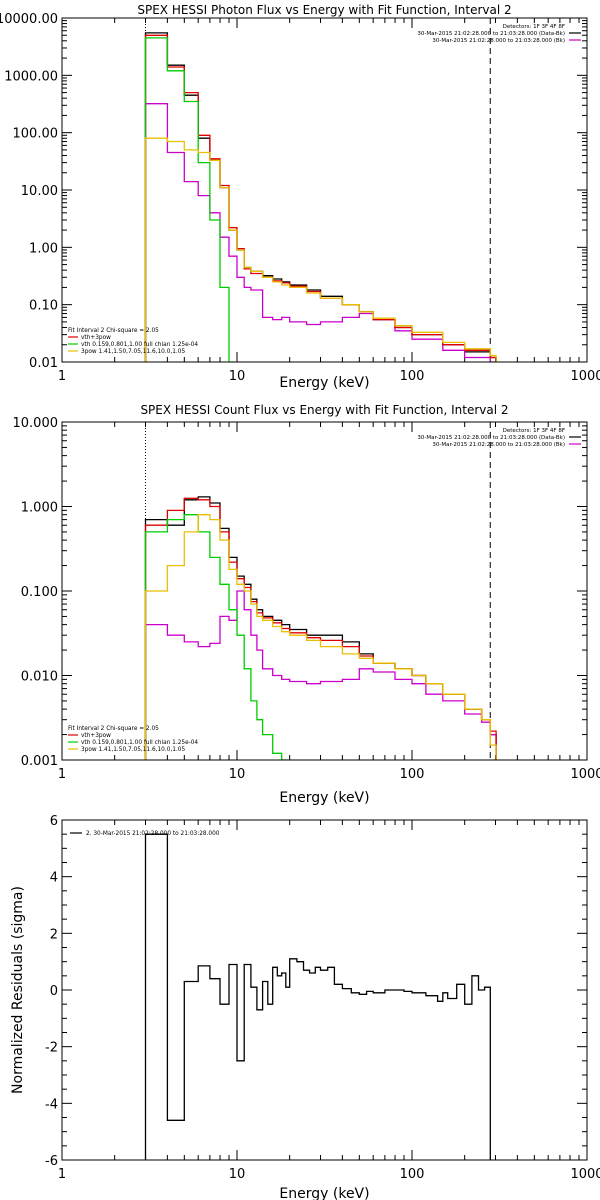 The image size is (600, 1200). I want to click on y-axis-label: Normalized Residuals (sigma), so click(18, 990).